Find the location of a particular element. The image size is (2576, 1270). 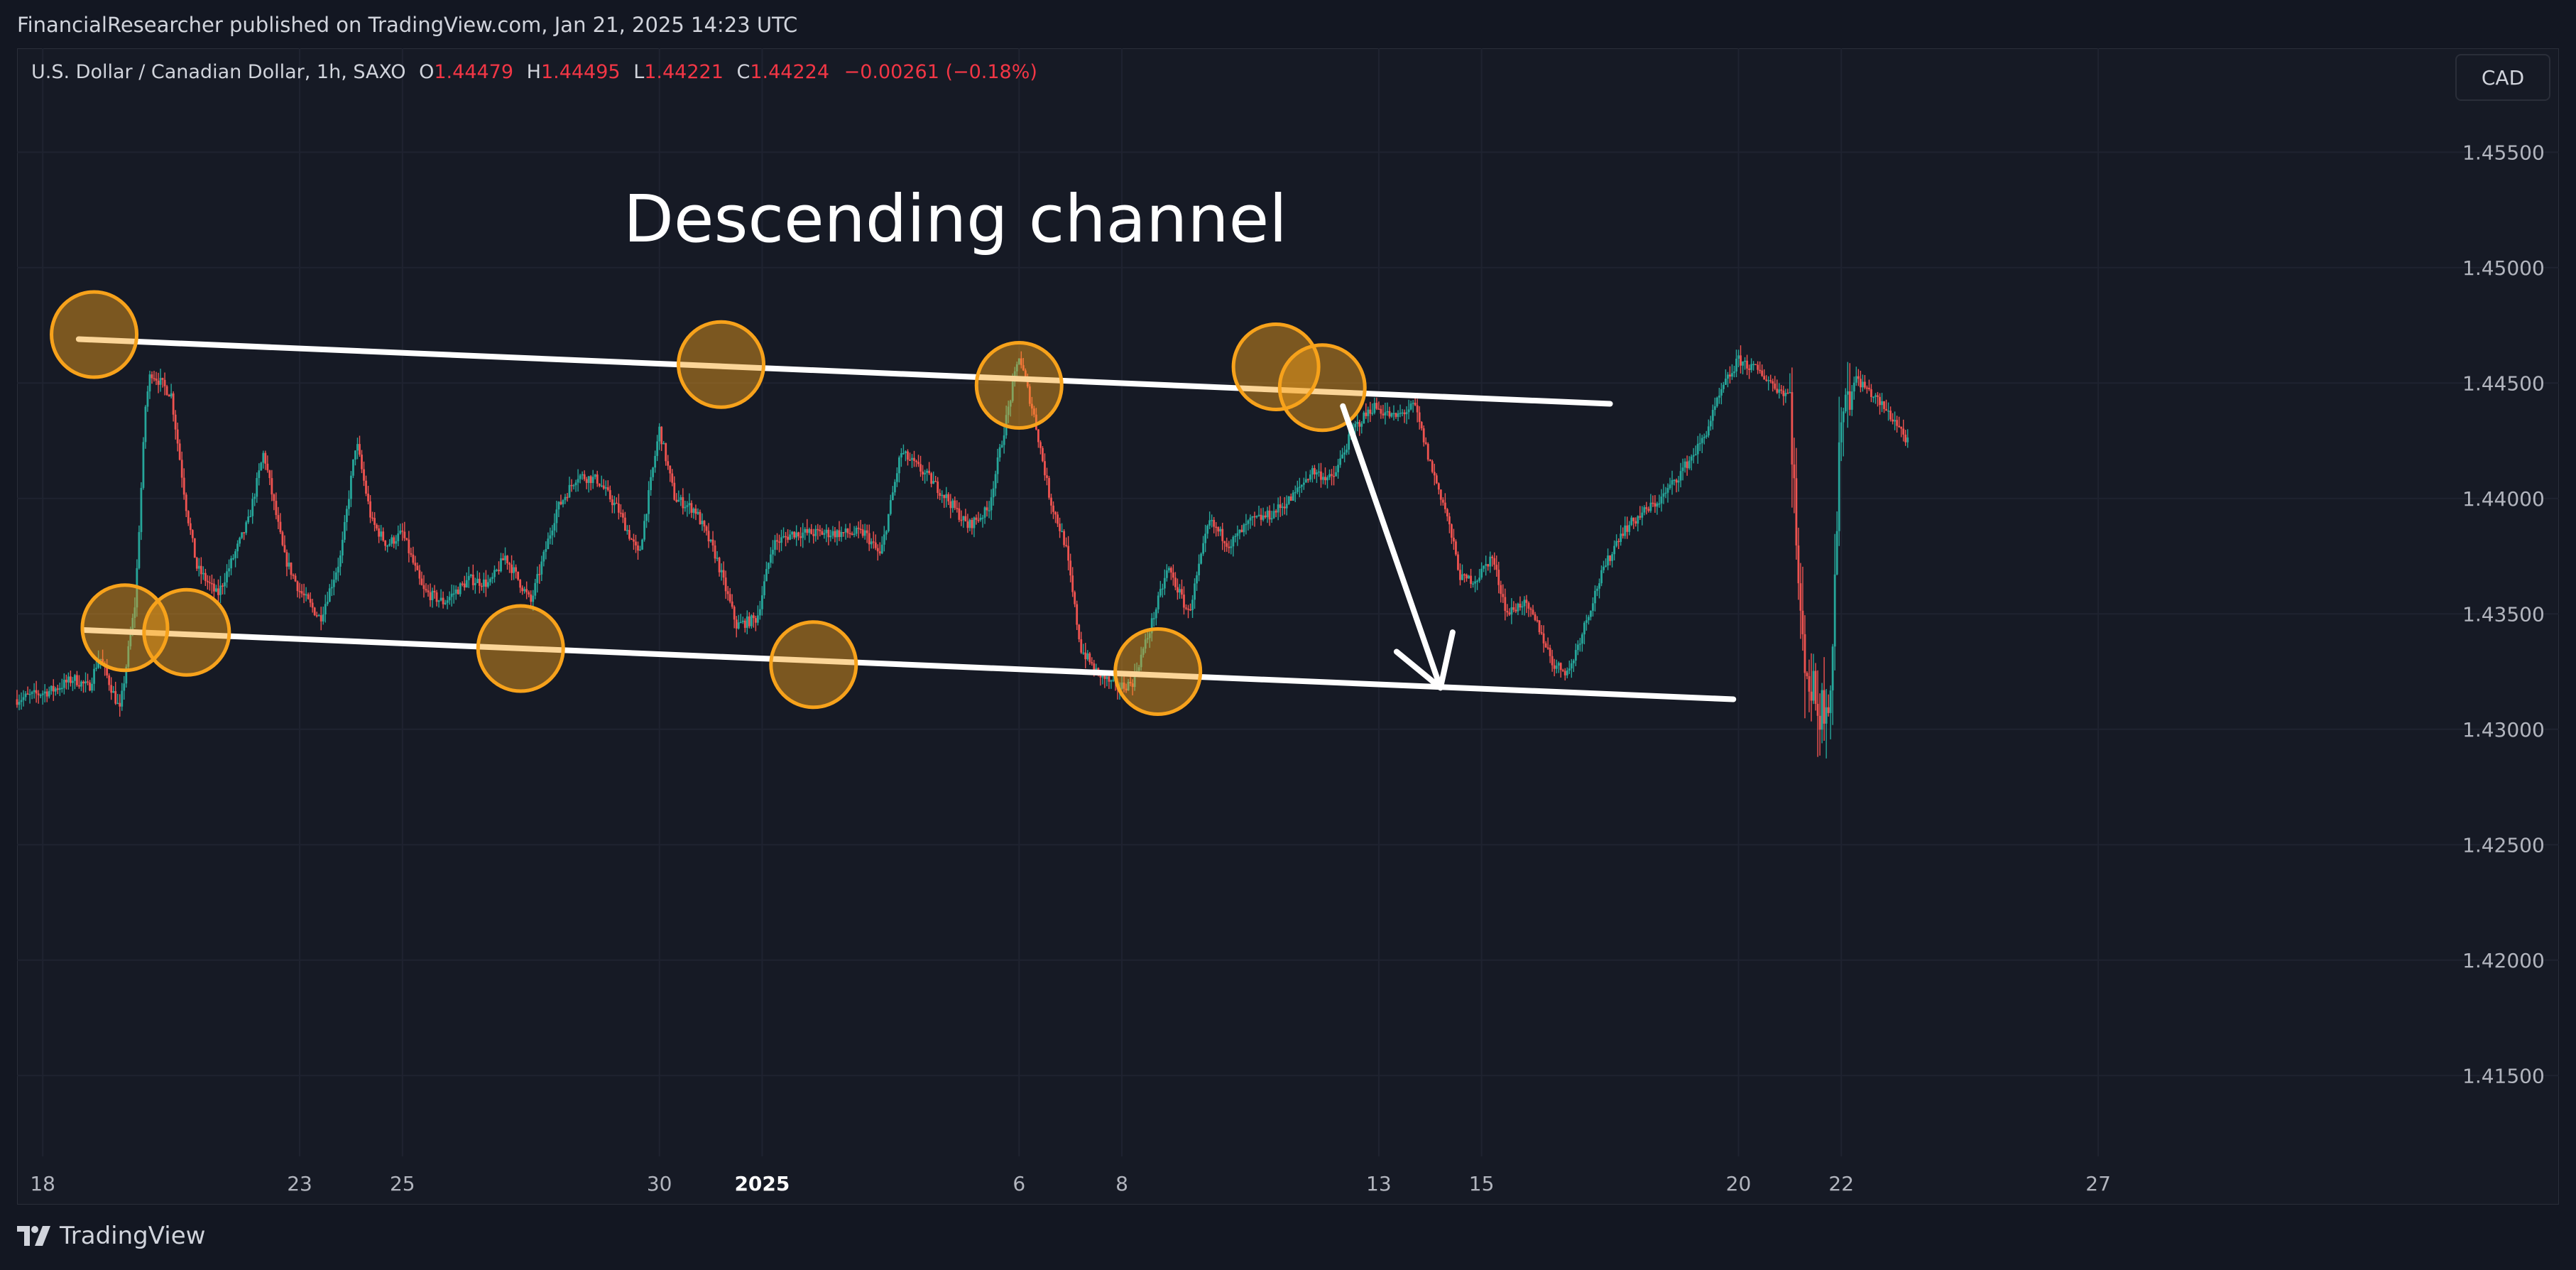

price-tick-label: 1.45000 is located at coordinates (2503, 268).